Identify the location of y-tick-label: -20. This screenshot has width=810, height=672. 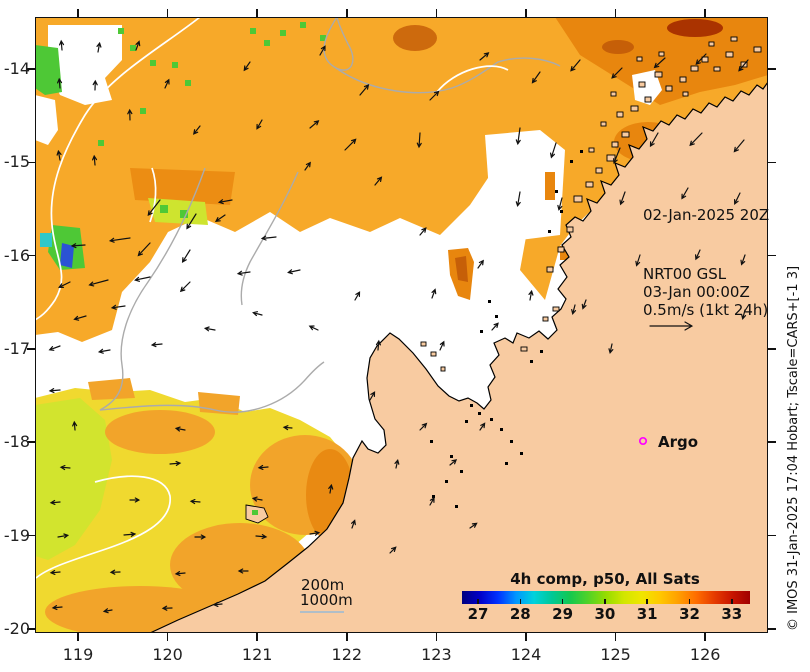
(16, 628).